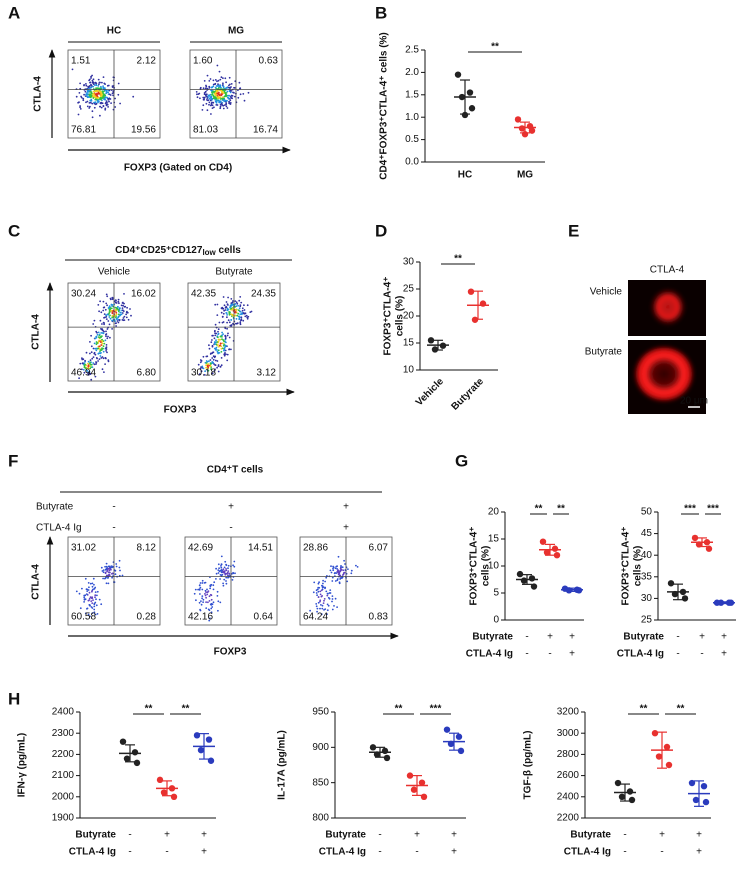  Describe the element at coordinates (412, 50) in the screenshot. I see `y-tick-label: 2.5` at that location.